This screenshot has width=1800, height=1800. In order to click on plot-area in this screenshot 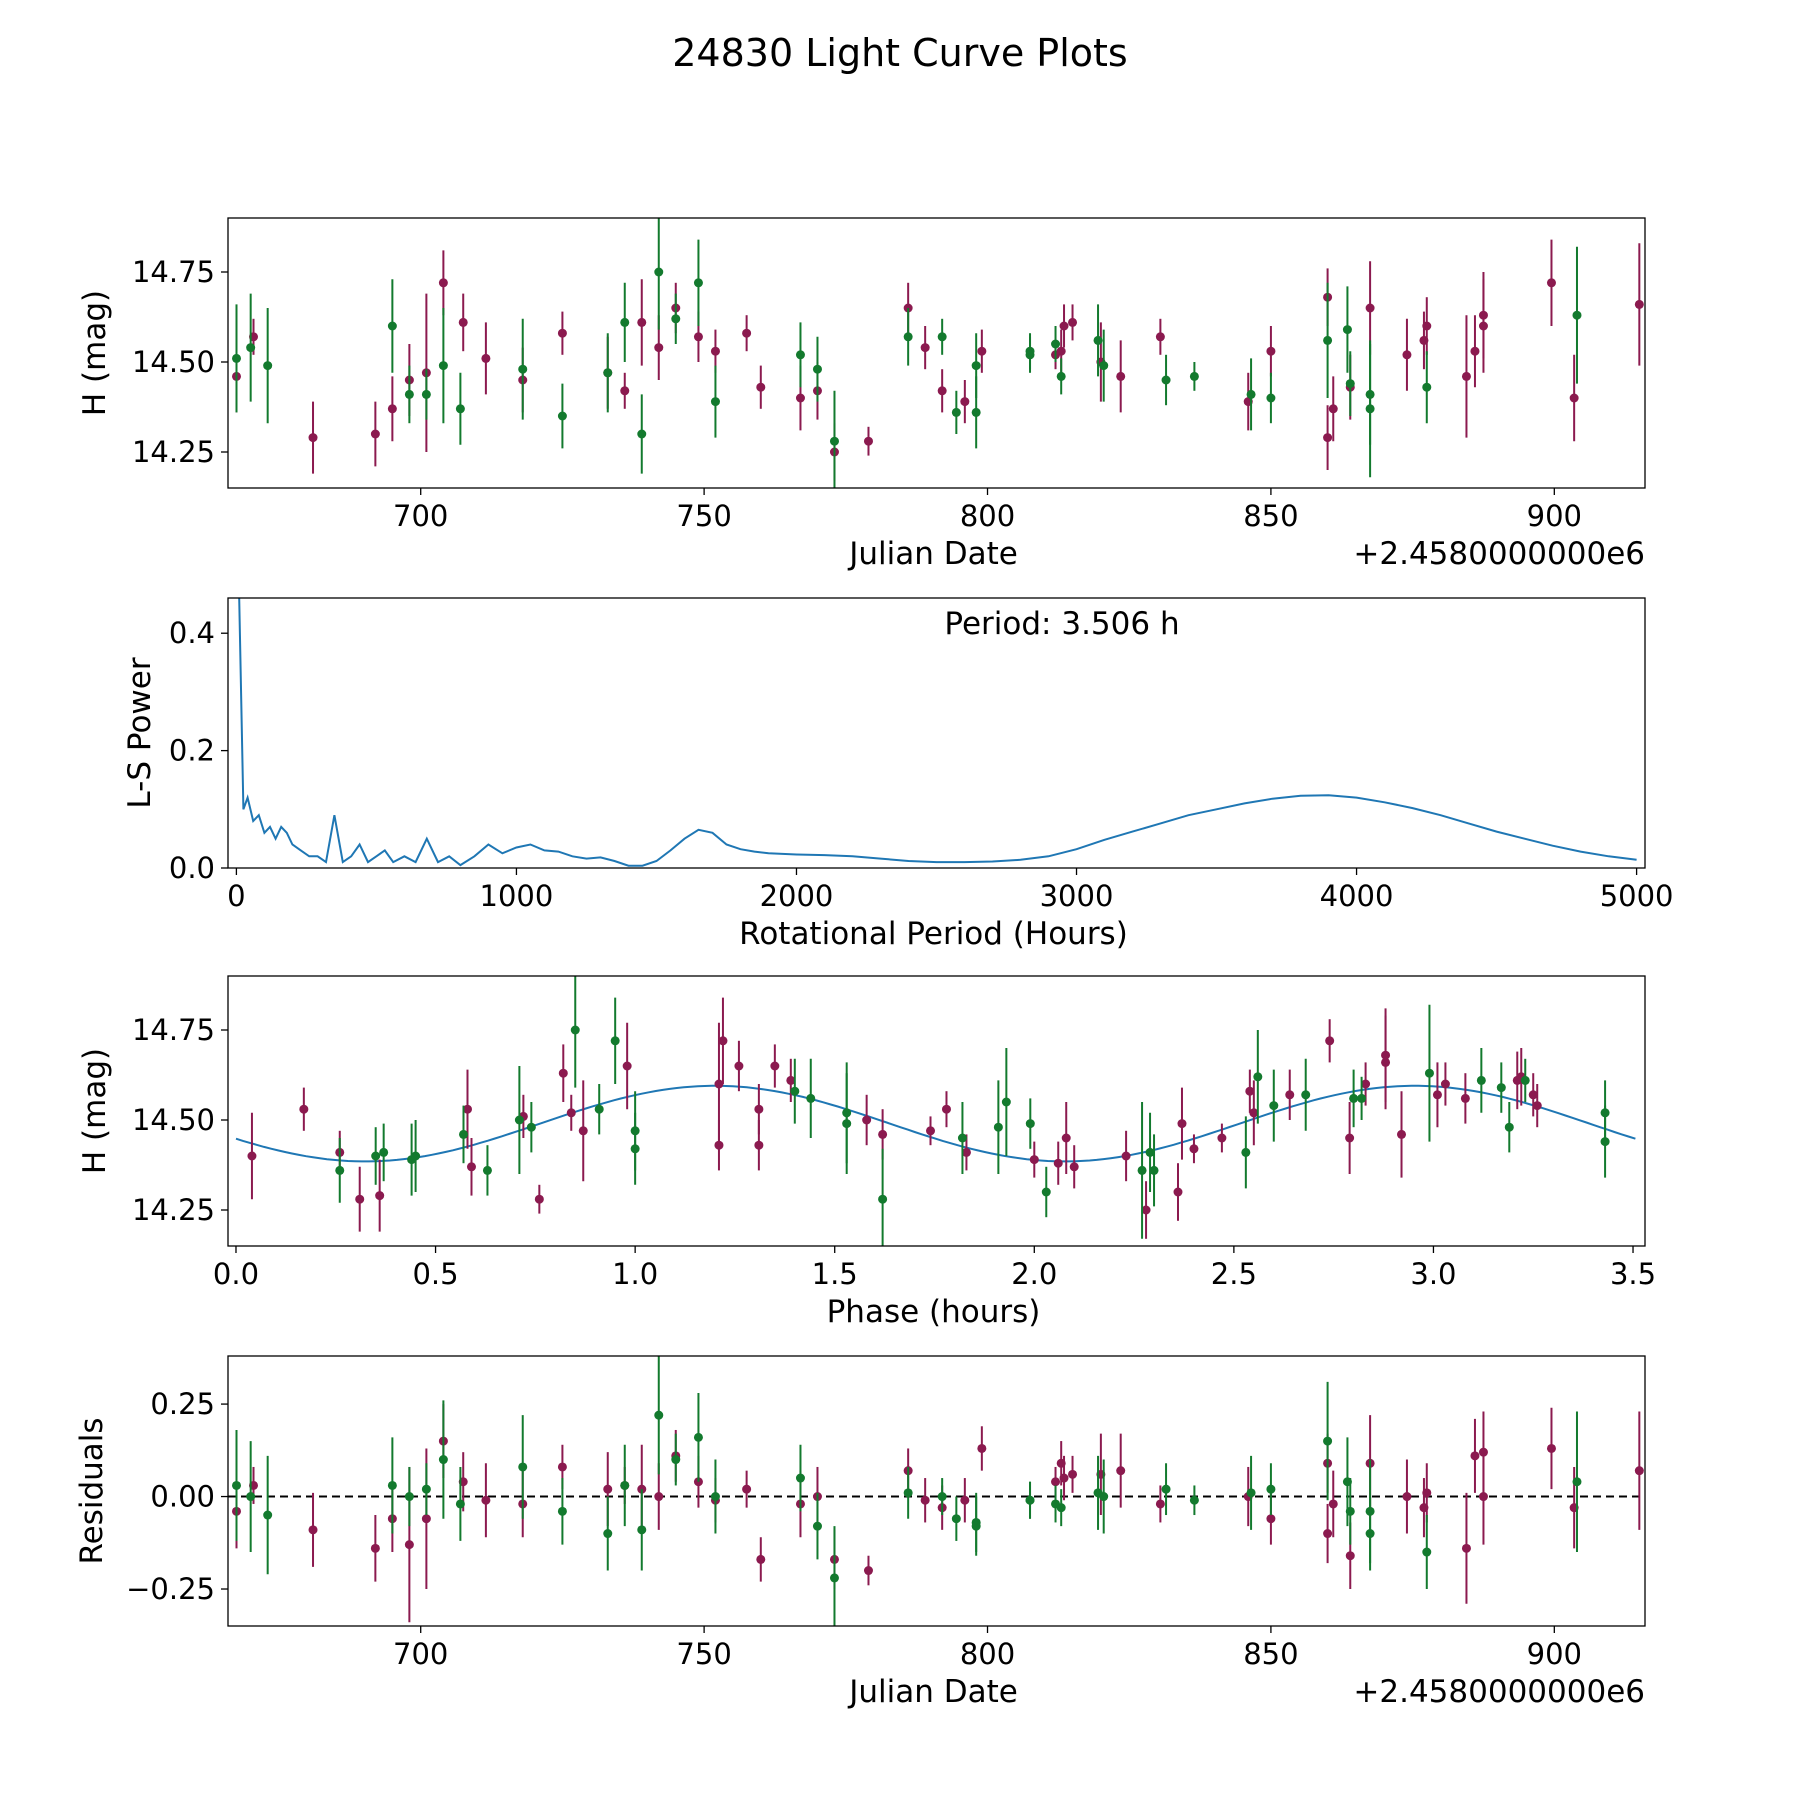, I will do `click(936, 1491)`.